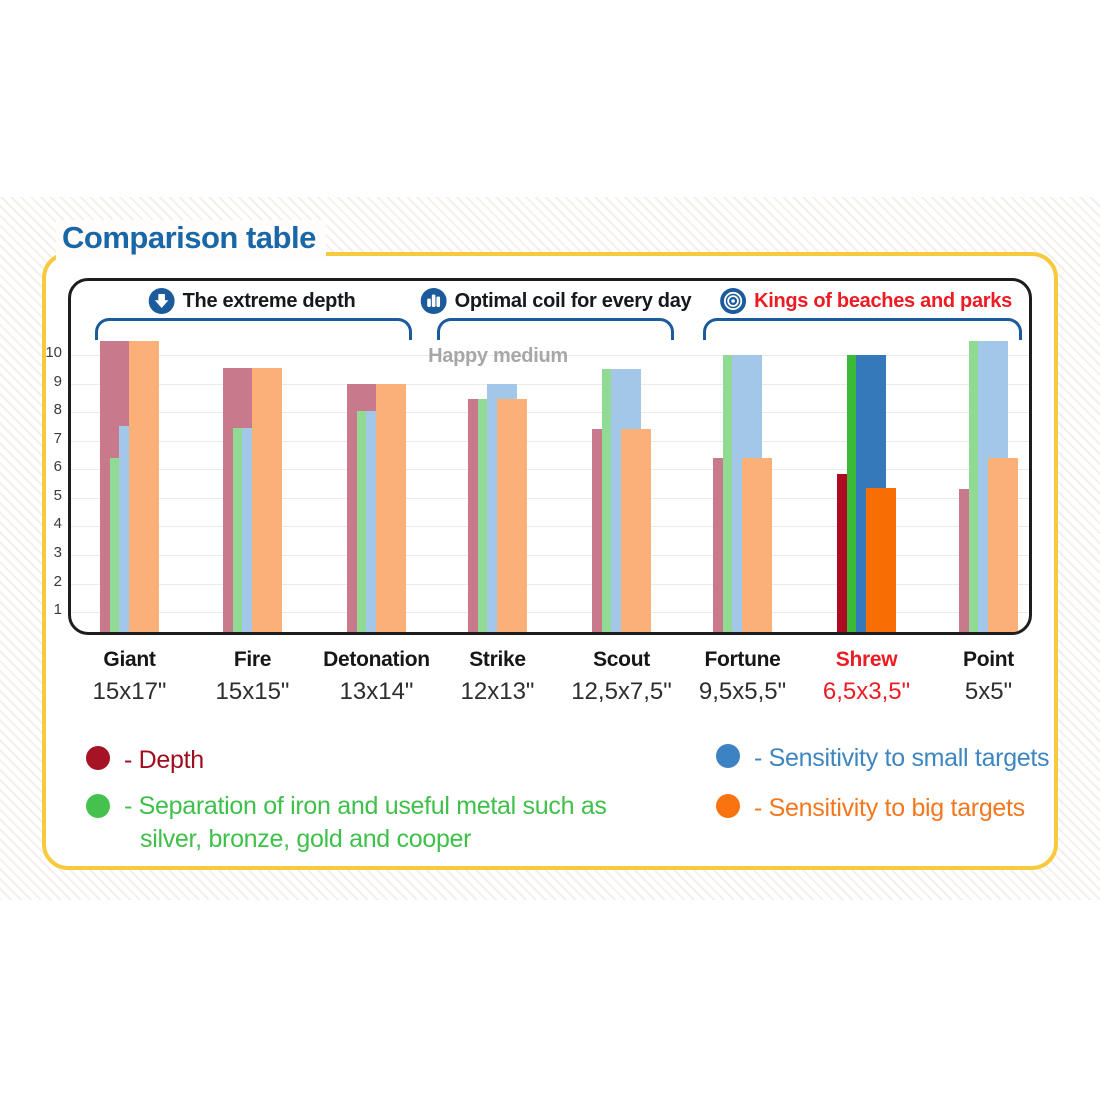 Image resolution: width=1100 pixels, height=1100 pixels. Describe the element at coordinates (902, 758) in the screenshot. I see `legend-label-small-targets: - Sensitivity to small targets` at that location.